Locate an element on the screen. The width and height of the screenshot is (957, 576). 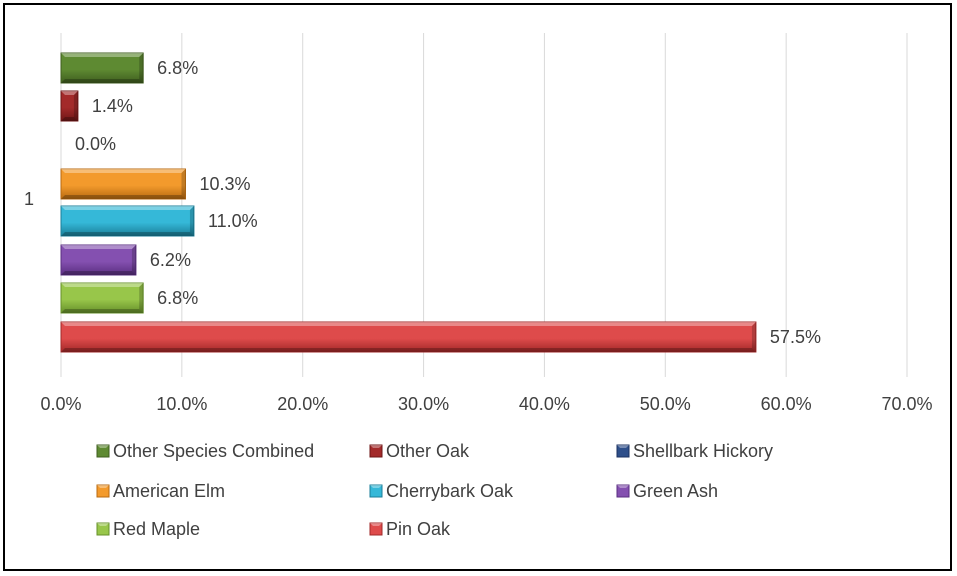
data-label: 11.0% is located at coordinates (233, 221).